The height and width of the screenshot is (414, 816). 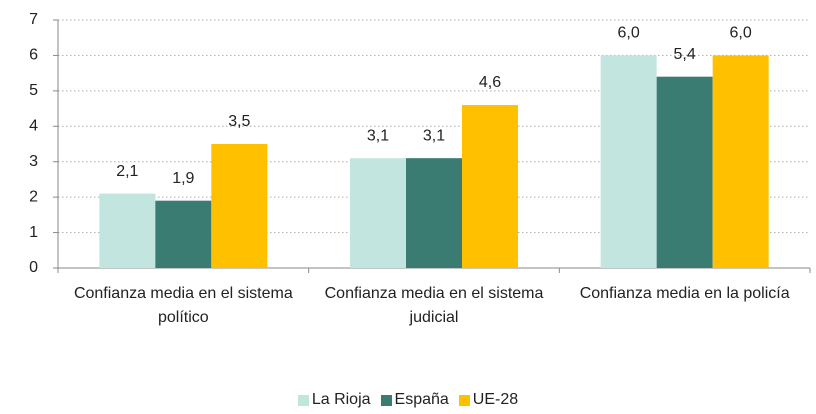 What do you see at coordinates (33, 161) in the screenshot?
I see `y-tick-label: 3` at bounding box center [33, 161].